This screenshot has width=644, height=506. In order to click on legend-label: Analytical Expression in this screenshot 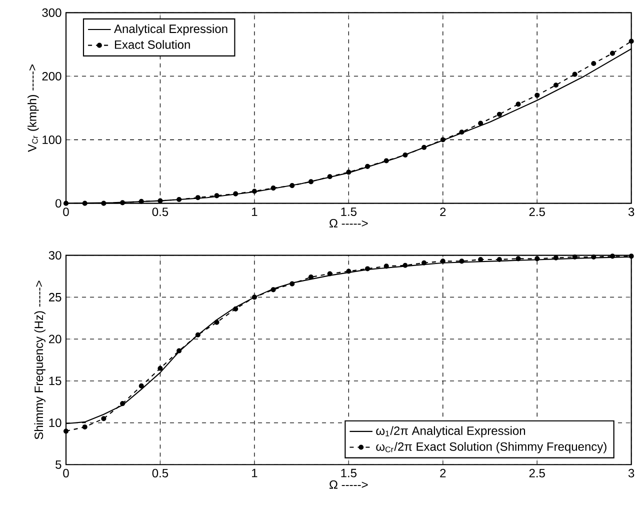, I will do `click(171, 30)`.